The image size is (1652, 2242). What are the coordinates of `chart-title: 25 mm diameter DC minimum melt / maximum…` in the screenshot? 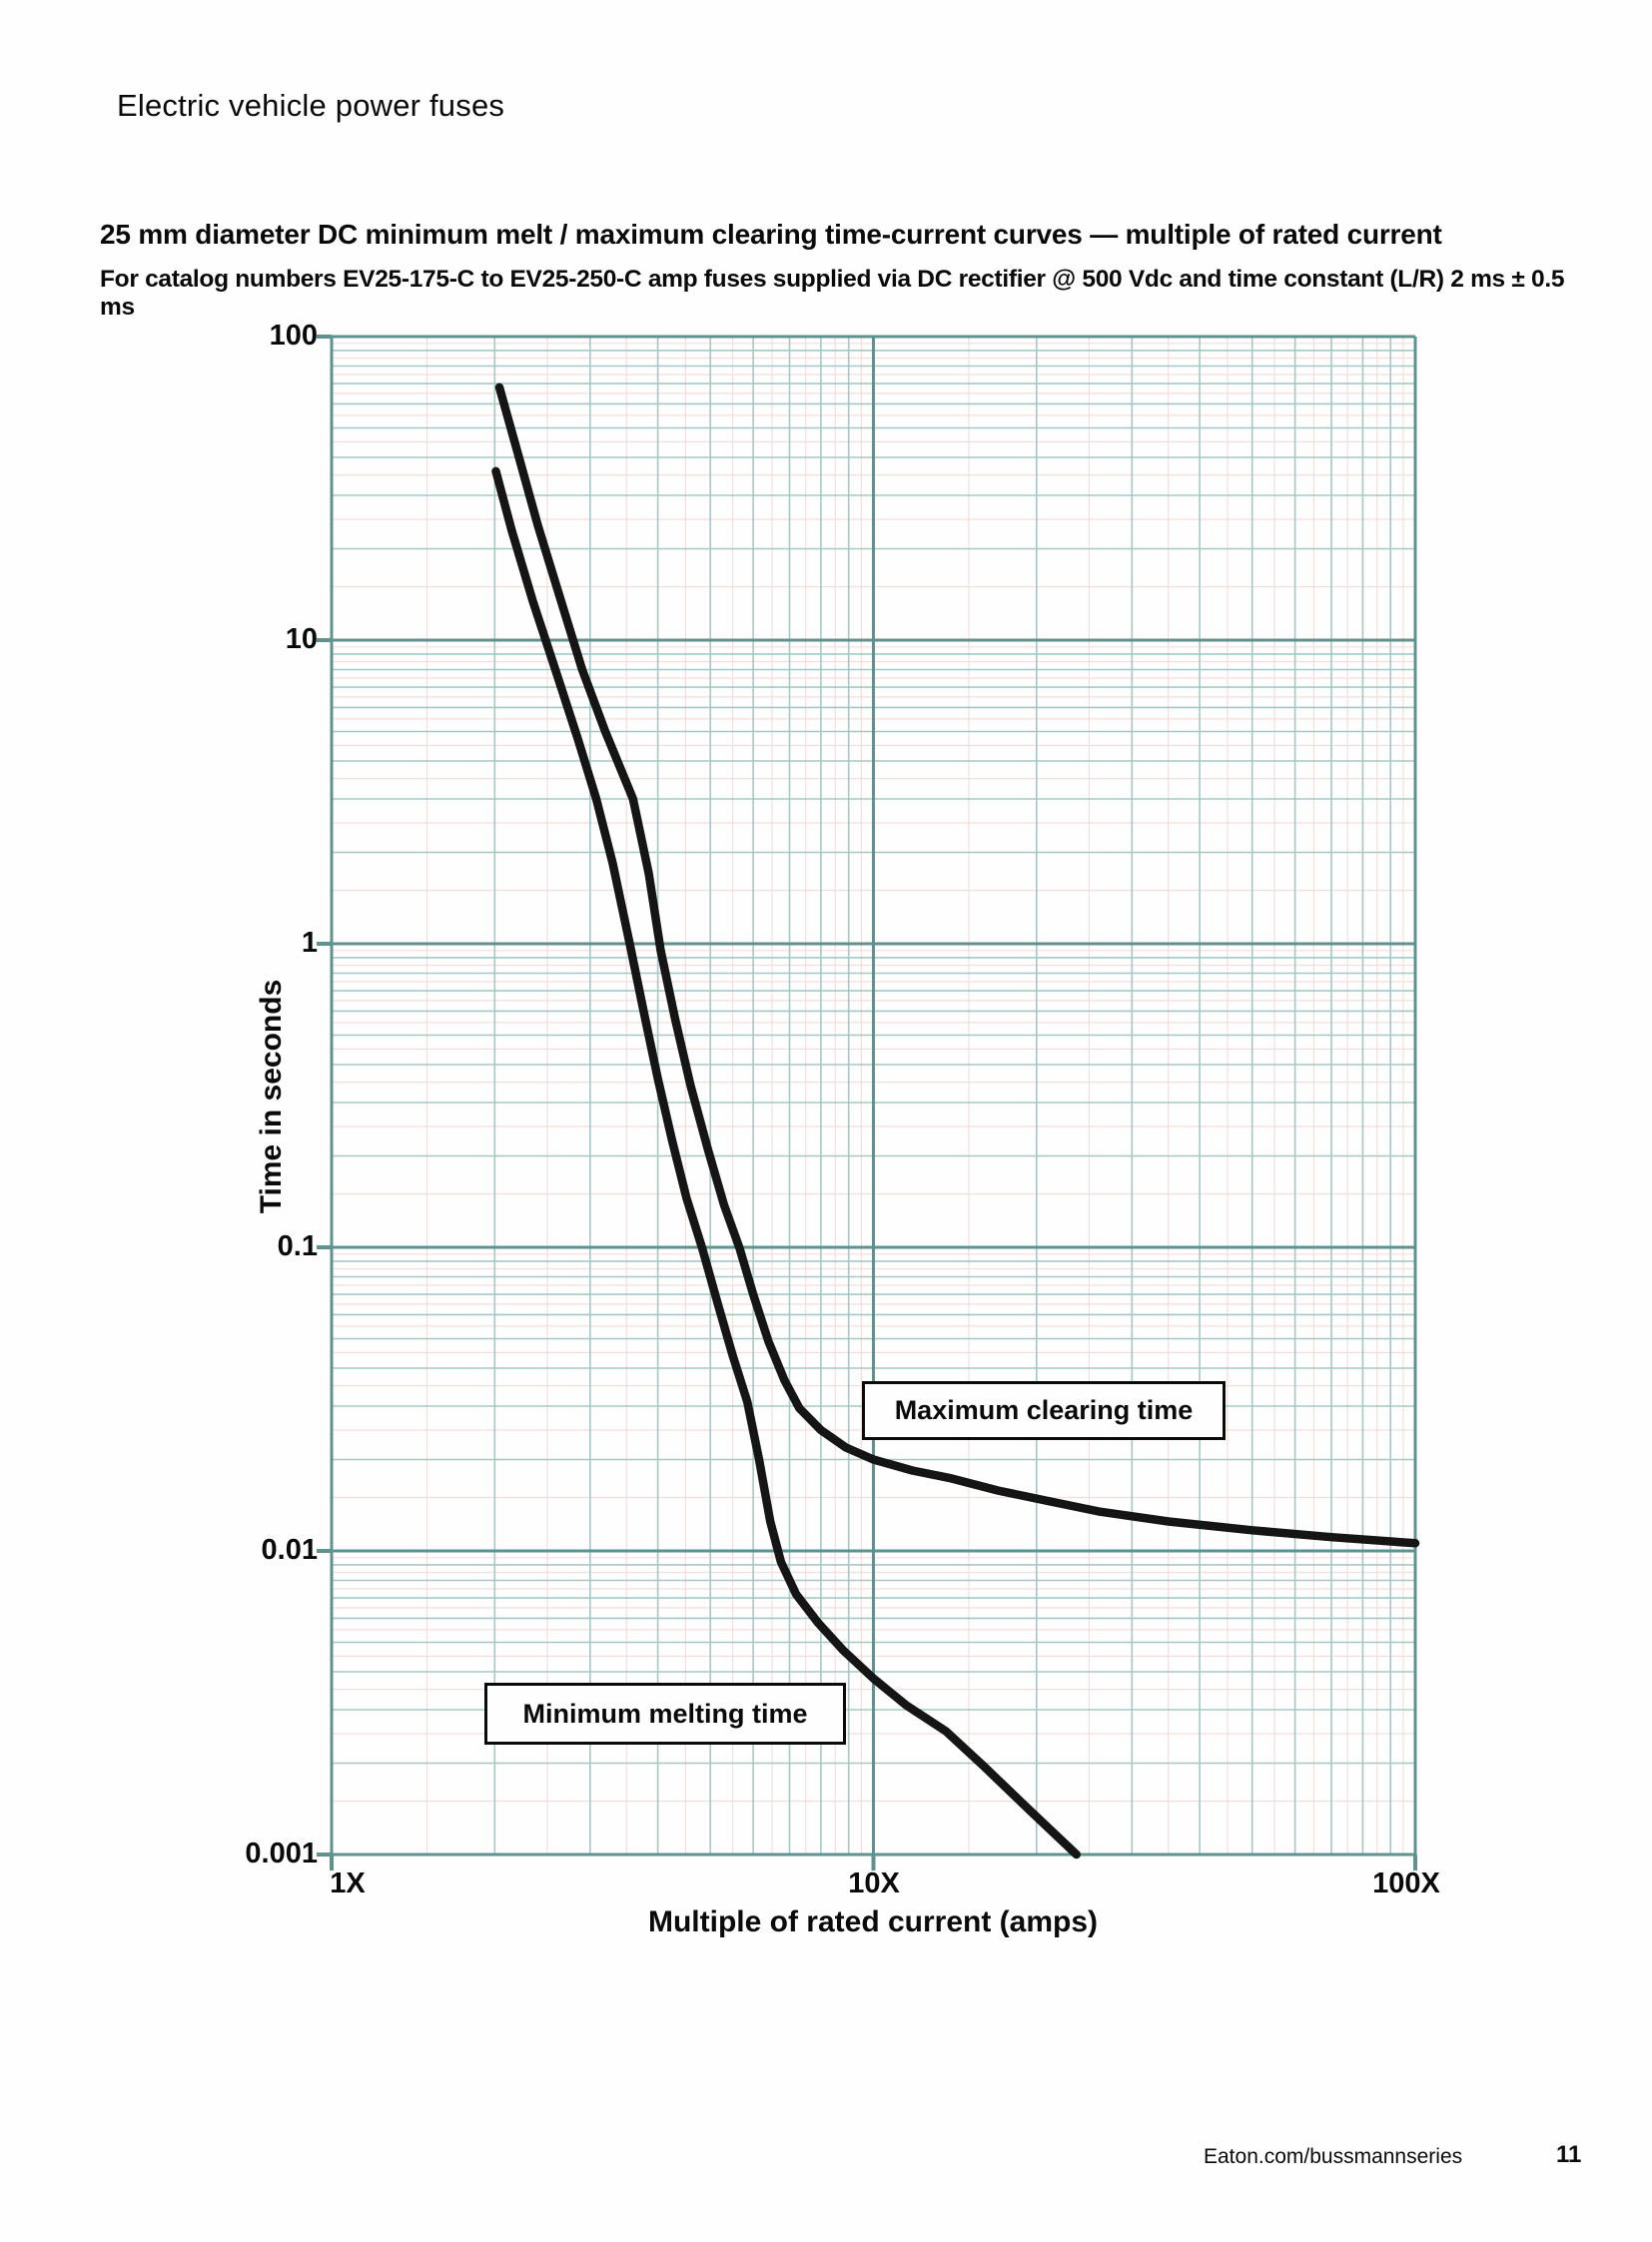 It's located at (771, 234).